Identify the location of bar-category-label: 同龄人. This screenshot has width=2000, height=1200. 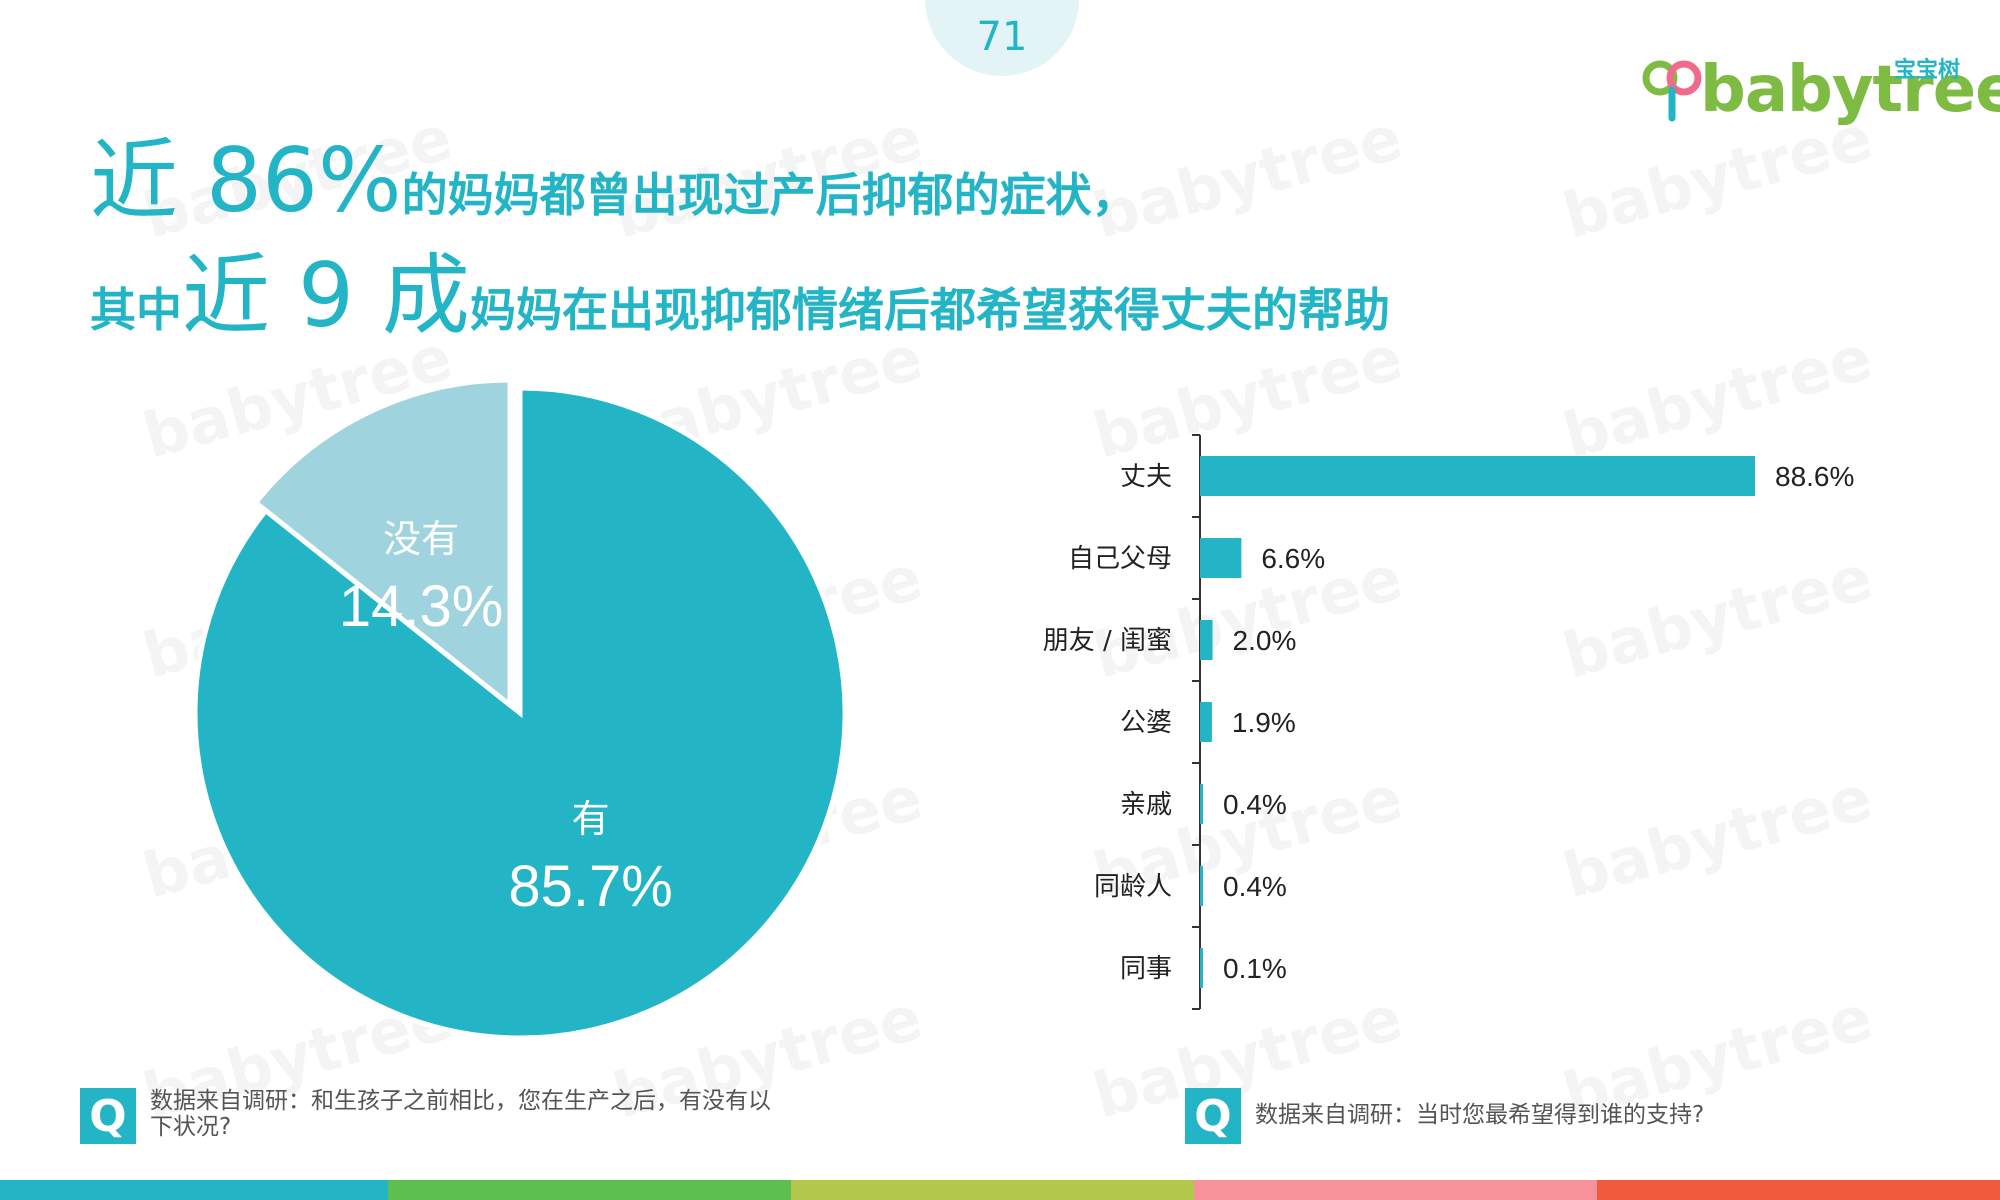
(1133, 887).